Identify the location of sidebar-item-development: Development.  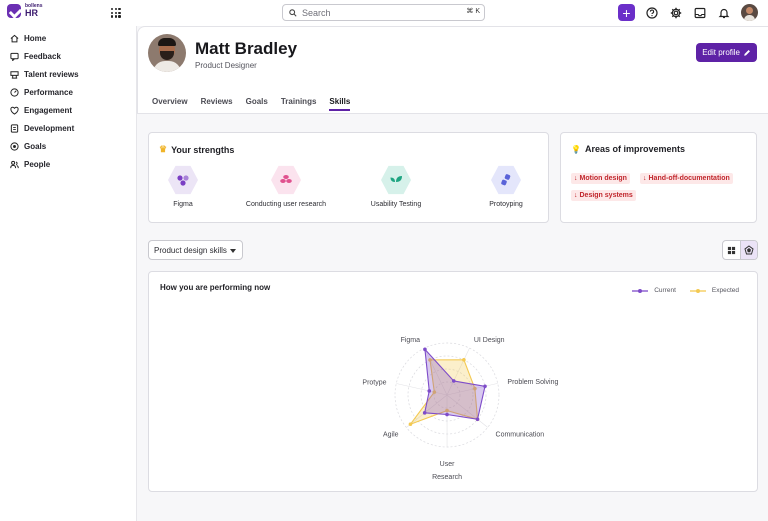
(42, 128).